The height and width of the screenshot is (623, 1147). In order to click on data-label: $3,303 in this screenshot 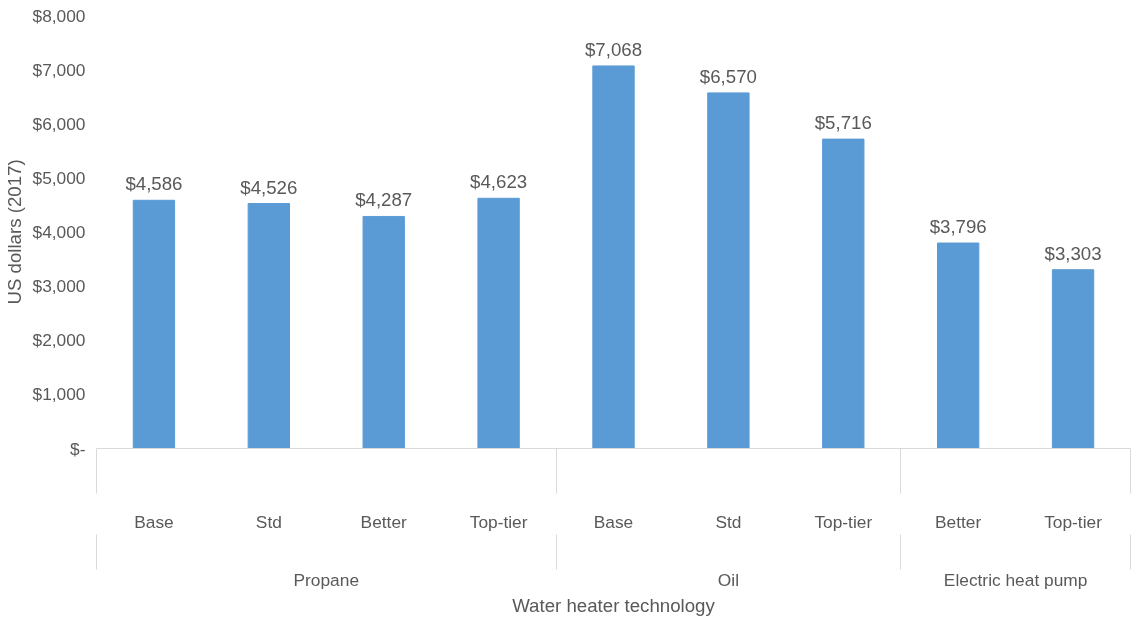, I will do `click(1073, 253)`.